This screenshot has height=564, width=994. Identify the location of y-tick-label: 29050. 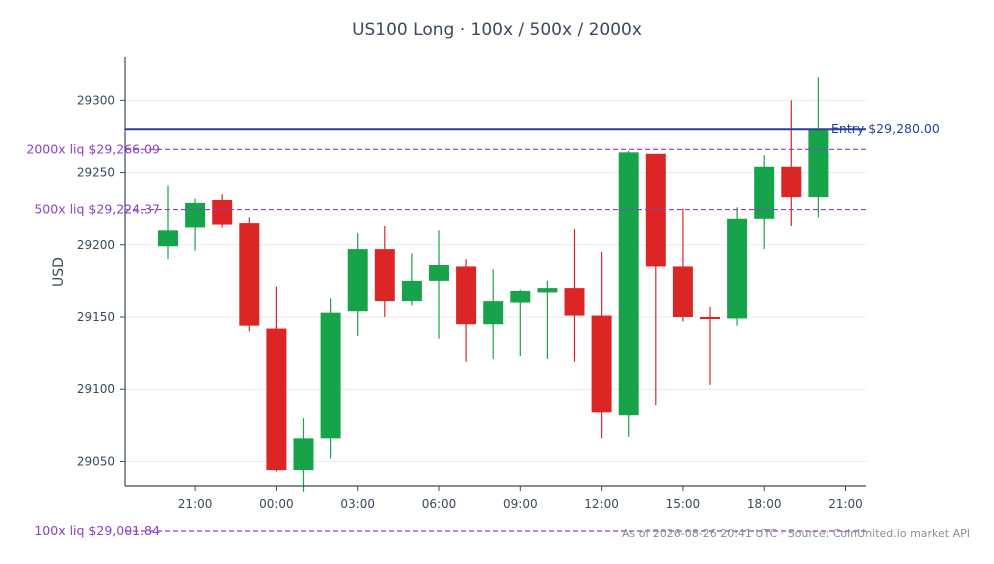
(96, 461).